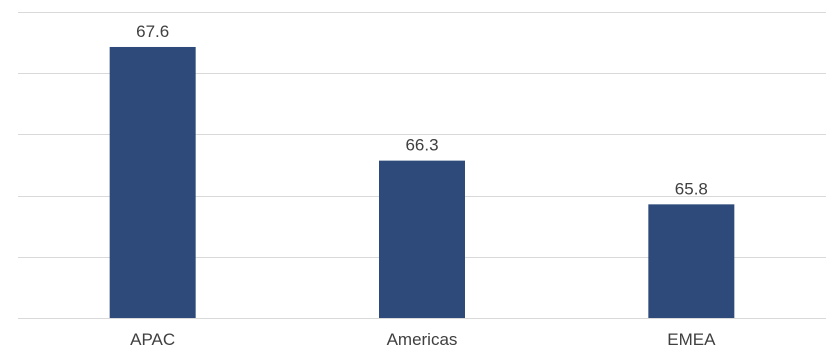 This screenshot has width=833, height=356. I want to click on x-tick-label-americas: Americas, so click(422, 339).